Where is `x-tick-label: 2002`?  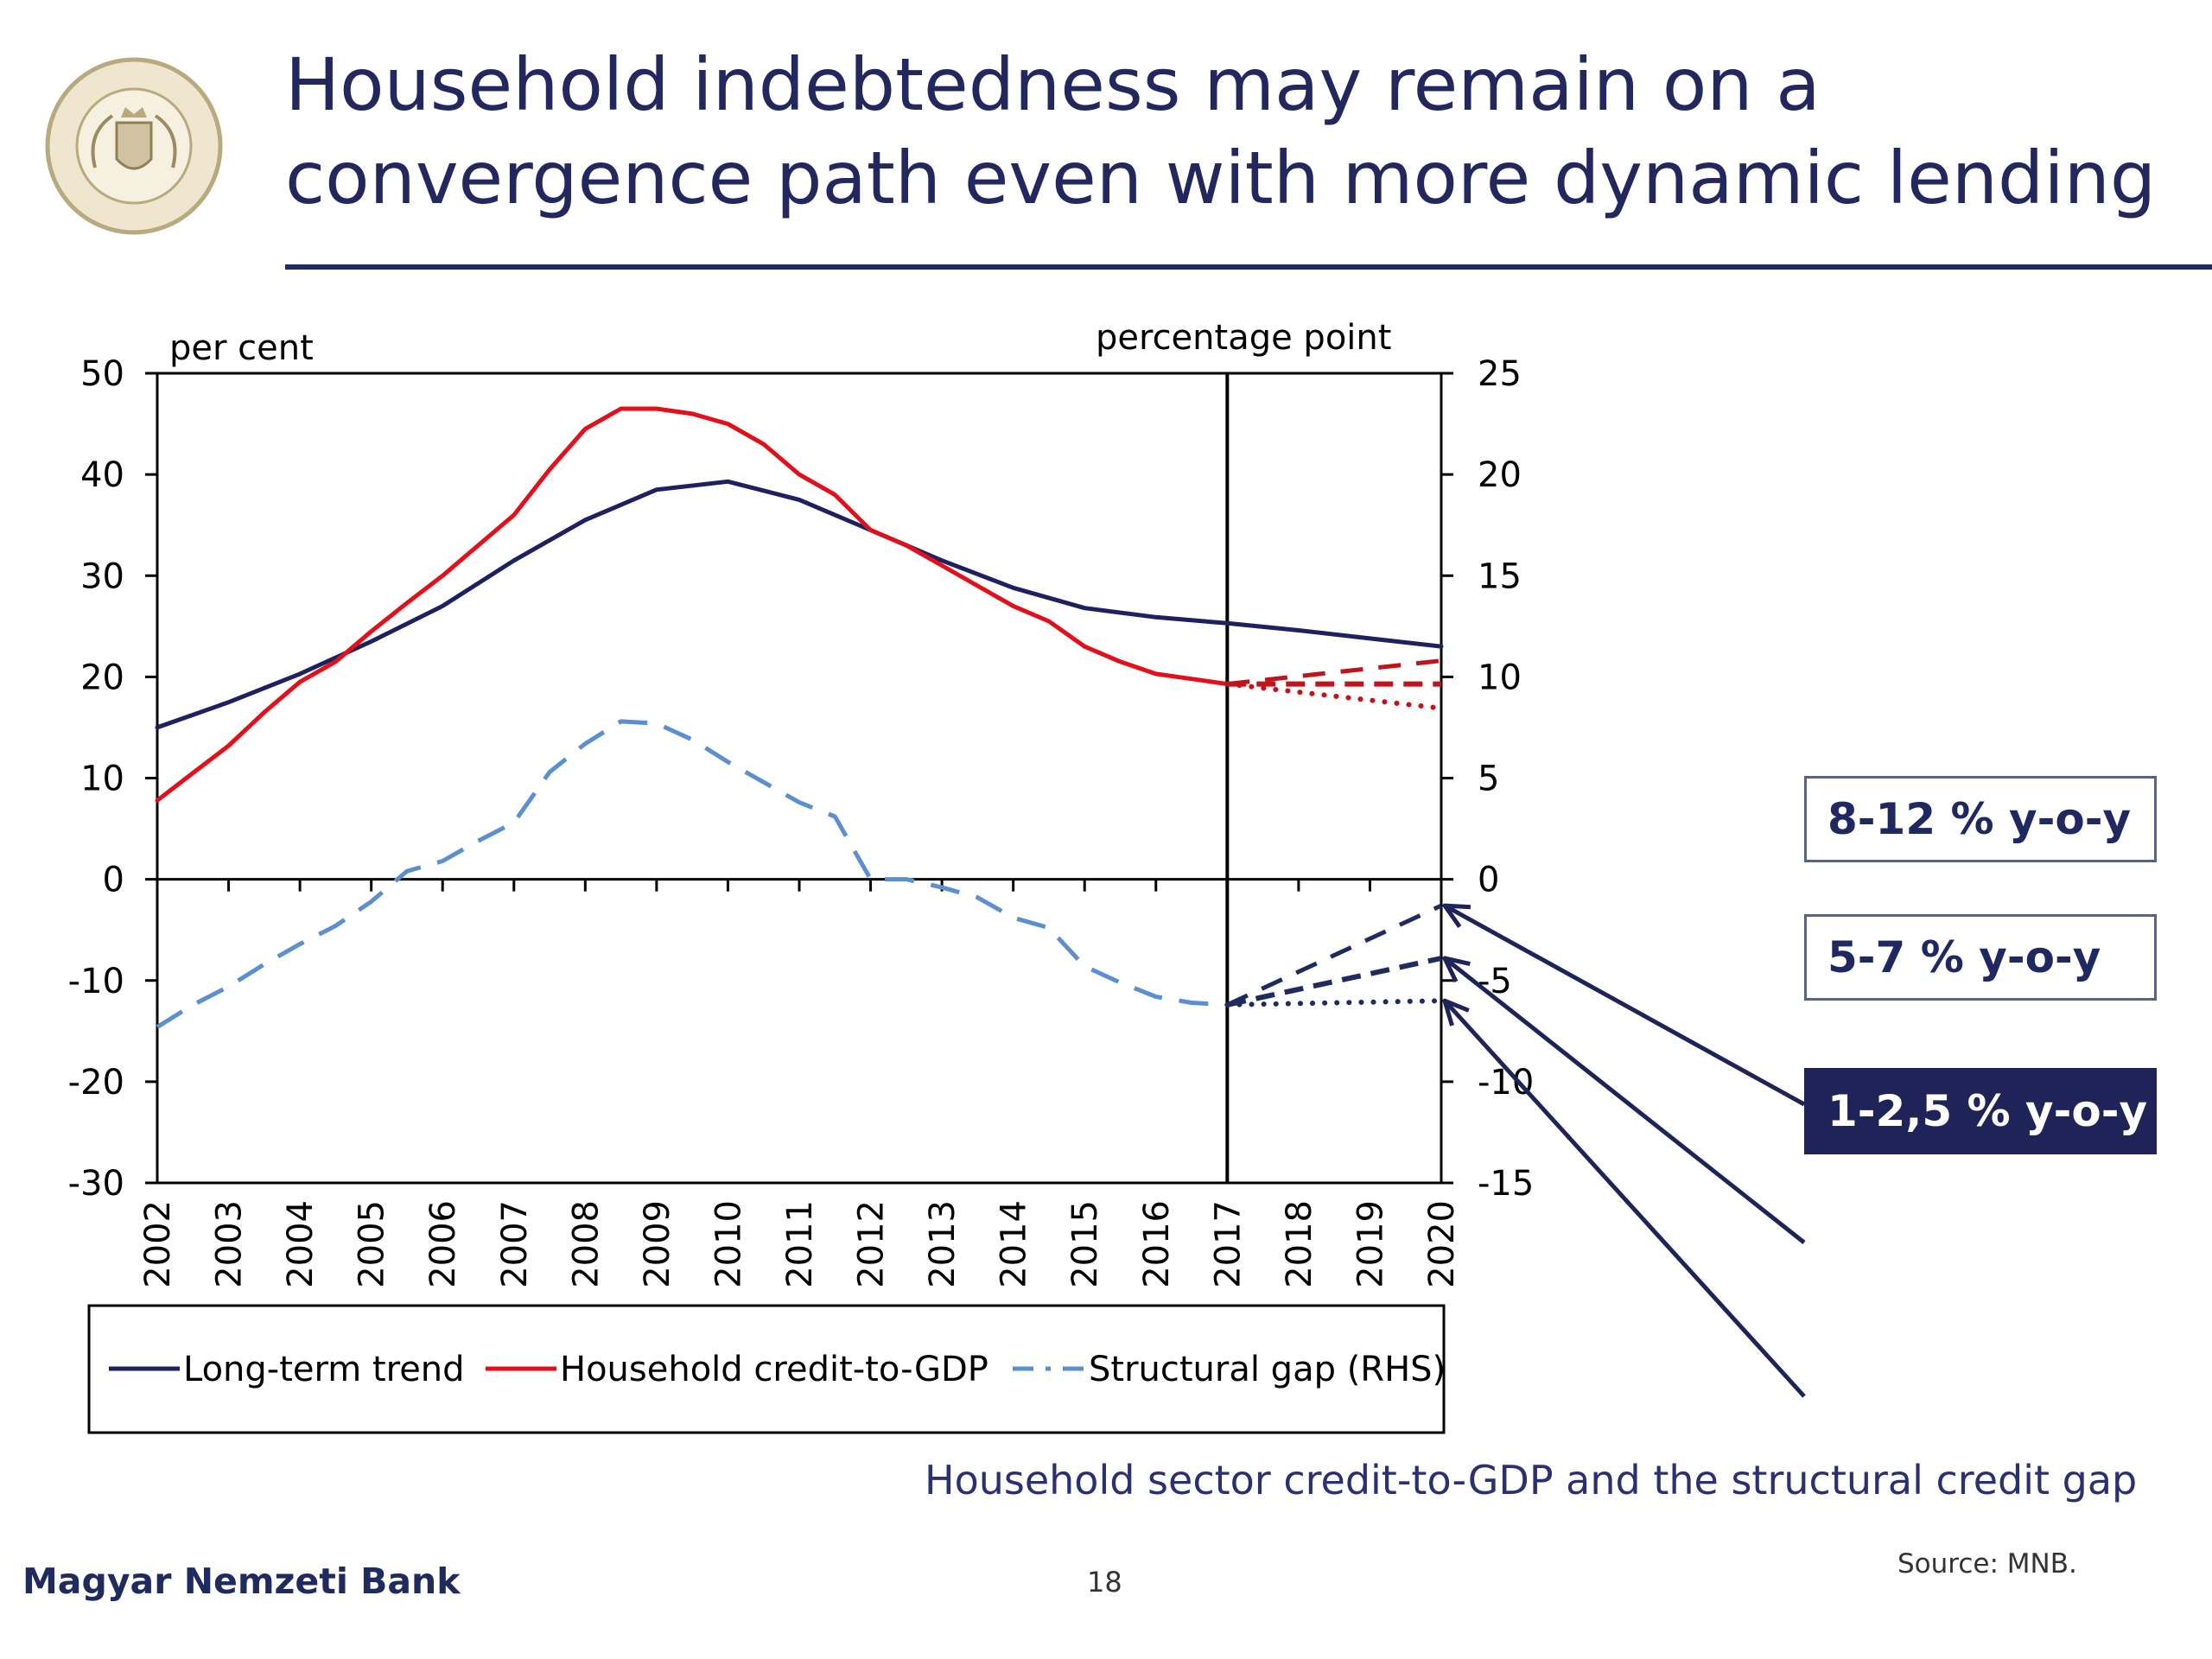
x-tick-label: 2002 is located at coordinates (158, 1244).